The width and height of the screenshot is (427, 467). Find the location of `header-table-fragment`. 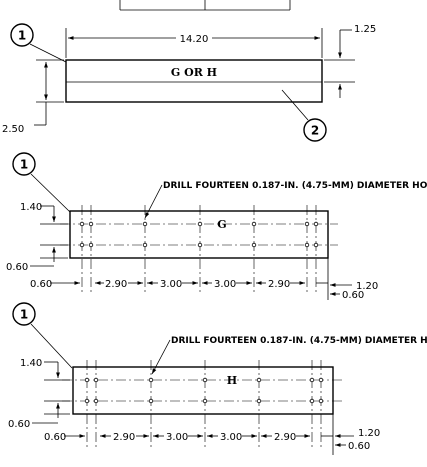

header-table-fragment is located at coordinates (205, 5).